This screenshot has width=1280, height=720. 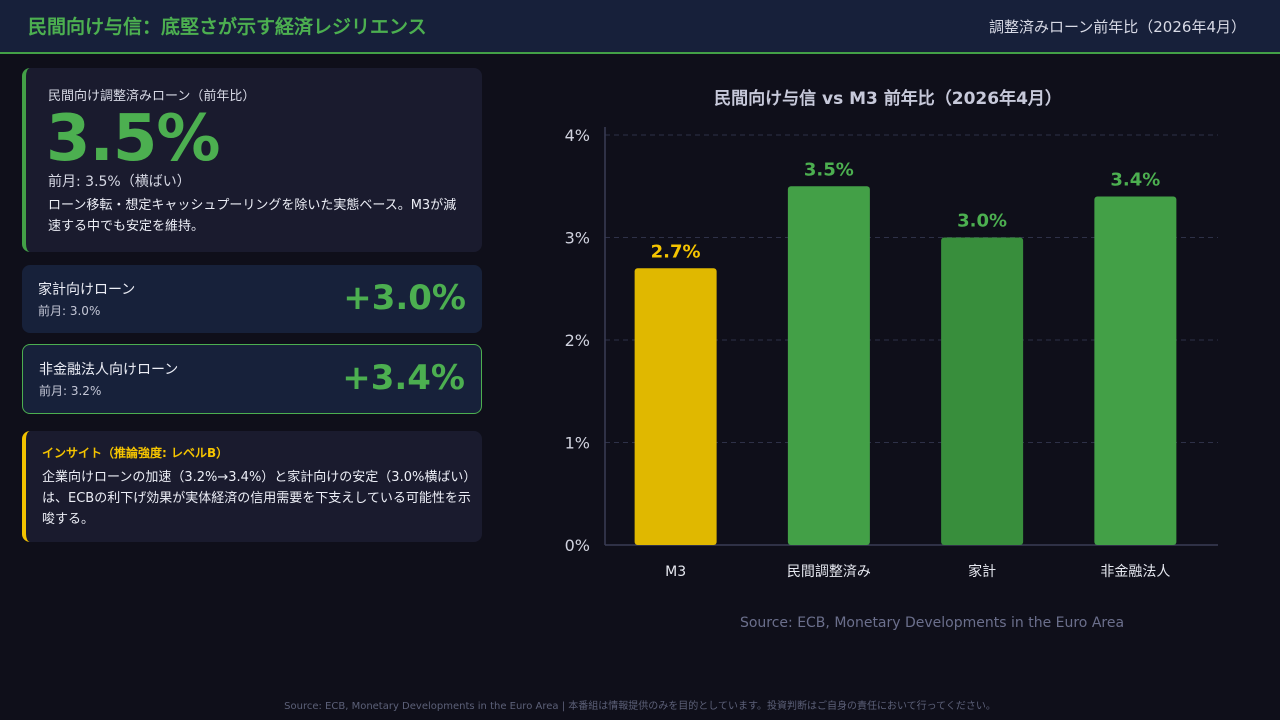 What do you see at coordinates (577, 135) in the screenshot?
I see `y-tick-label: 4%` at bounding box center [577, 135].